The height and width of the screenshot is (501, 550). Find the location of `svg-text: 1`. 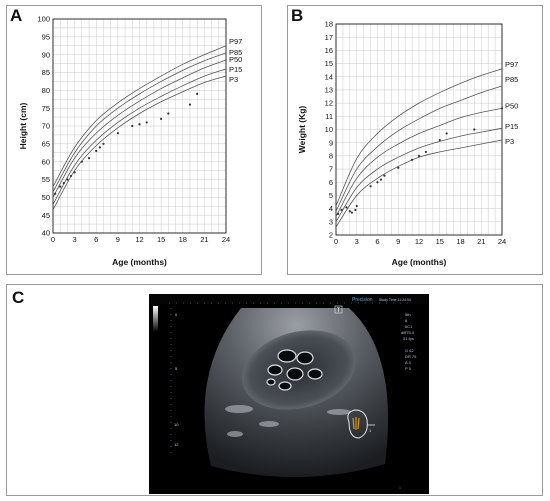

svg-text: 1 is located at coordinates (370, 430).